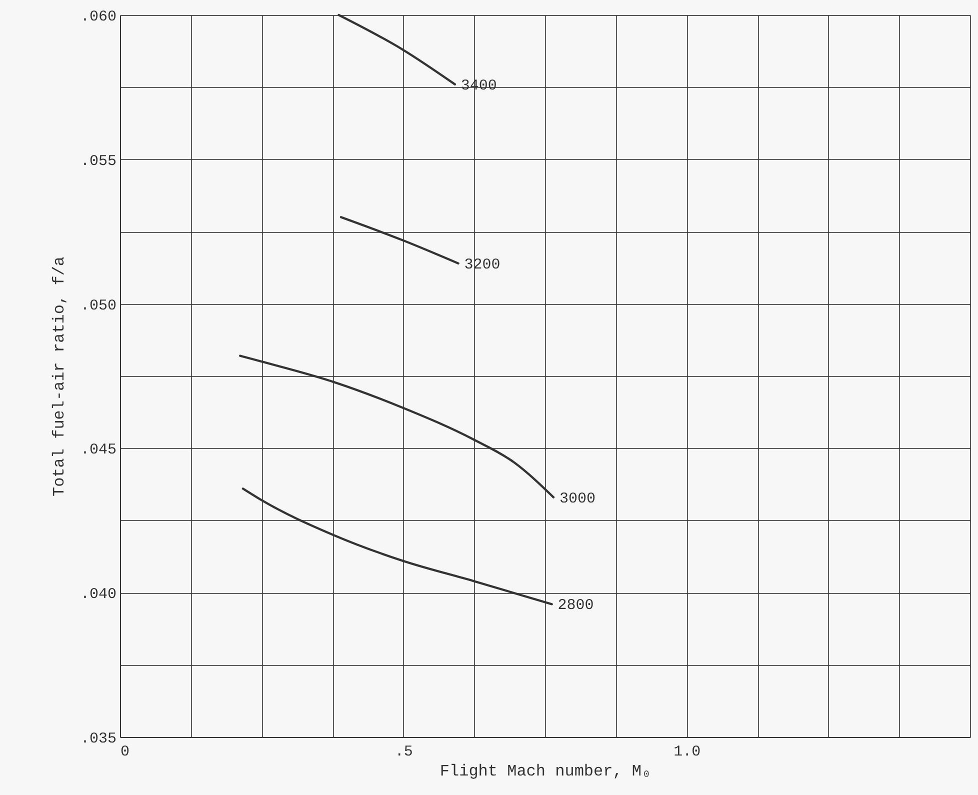 The image size is (978, 795). What do you see at coordinates (576, 605) in the screenshot?
I see `series-label: 2800` at bounding box center [576, 605].